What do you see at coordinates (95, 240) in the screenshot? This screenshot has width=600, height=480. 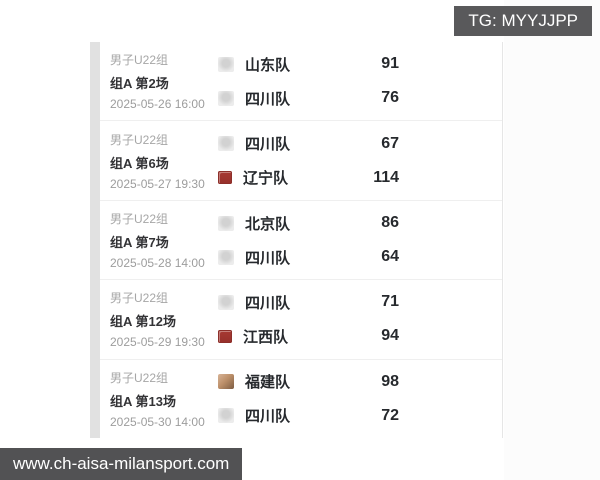 I see `scrollbar` at bounding box center [95, 240].